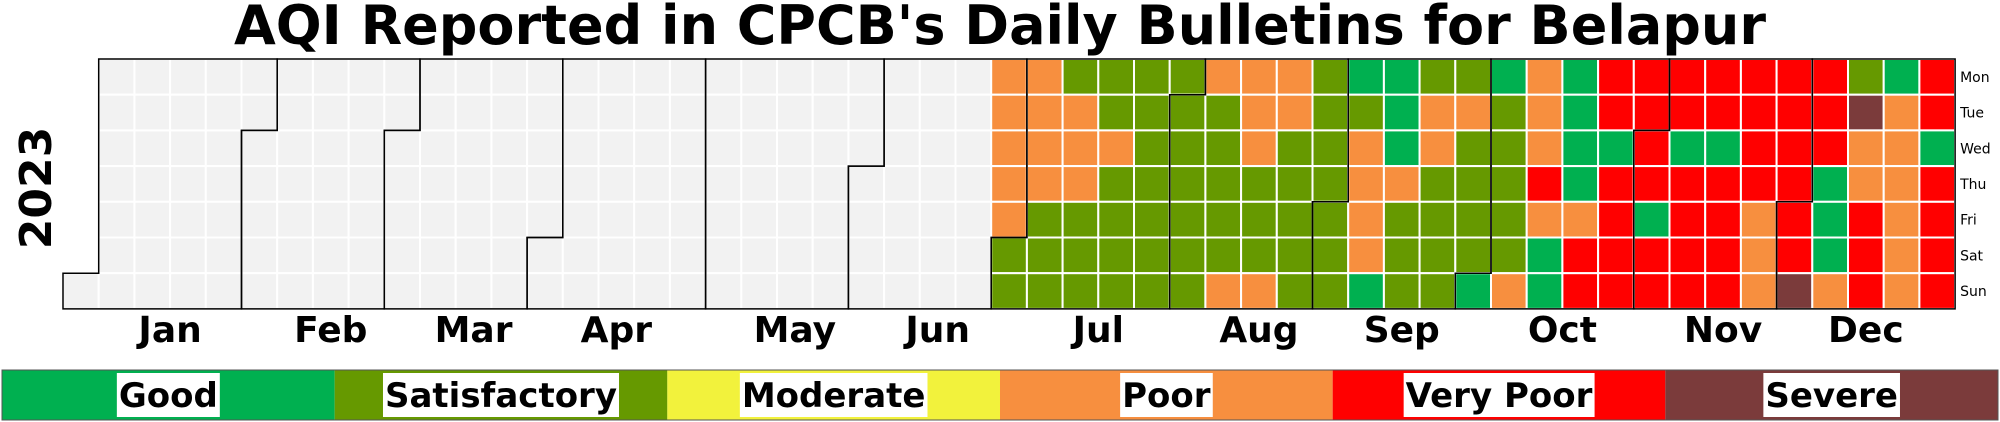 The height and width of the screenshot is (422, 2000). What do you see at coordinates (1097, 330) in the screenshot?
I see `month-label: Jul` at bounding box center [1097, 330].